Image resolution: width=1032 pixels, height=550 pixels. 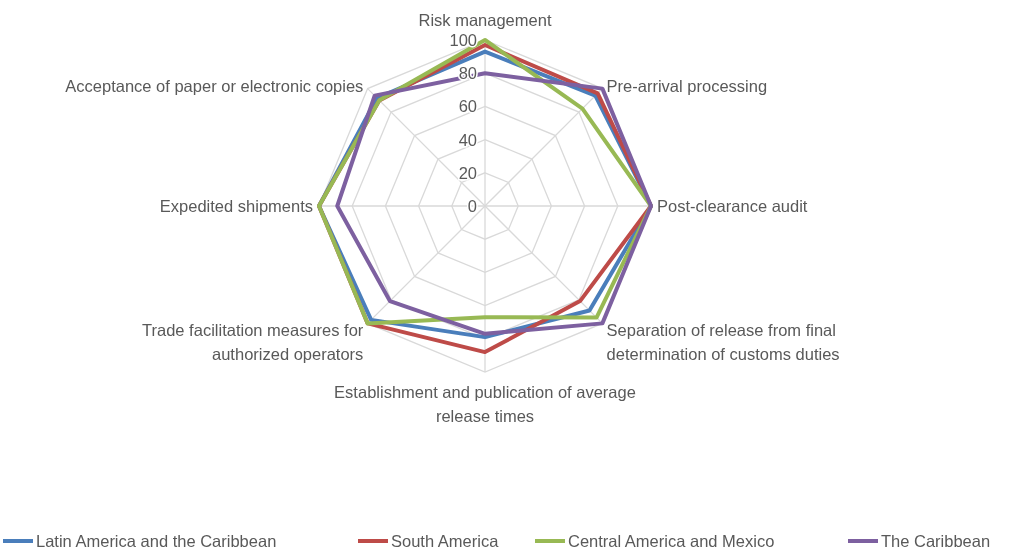 What do you see at coordinates (445, 541) in the screenshot?
I see `legend-label: South America` at bounding box center [445, 541].